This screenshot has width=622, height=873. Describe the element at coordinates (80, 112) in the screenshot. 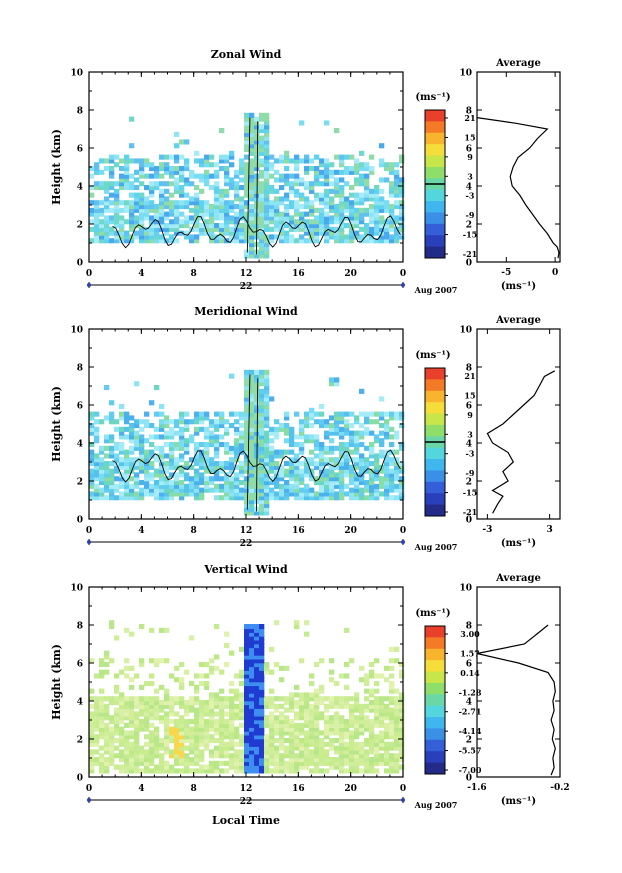

I see `y-tick-label: 8` at that location.